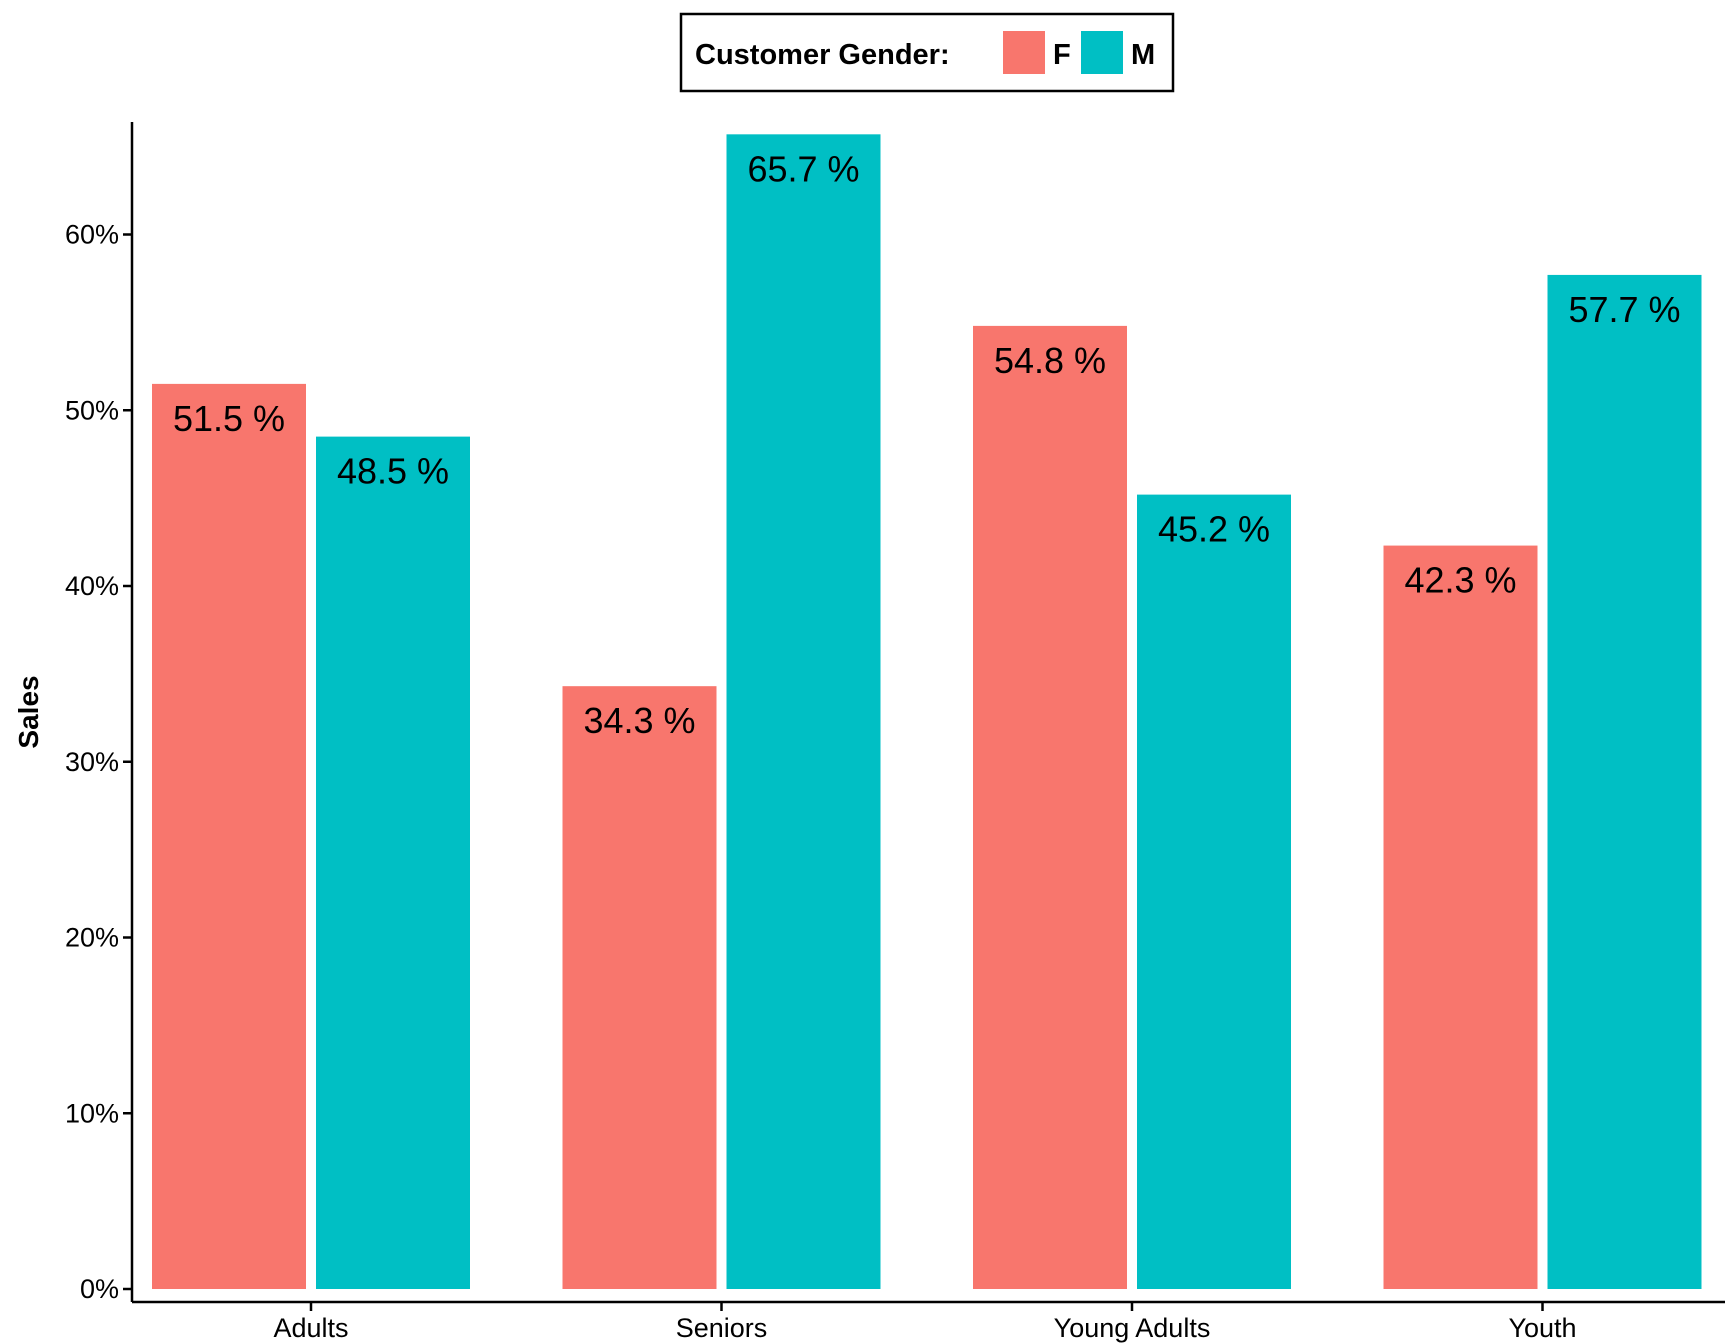 This screenshot has height=1344, width=1728. Describe the element at coordinates (1542, 1328) in the screenshot. I see `x-tick-label: Youth` at that location.